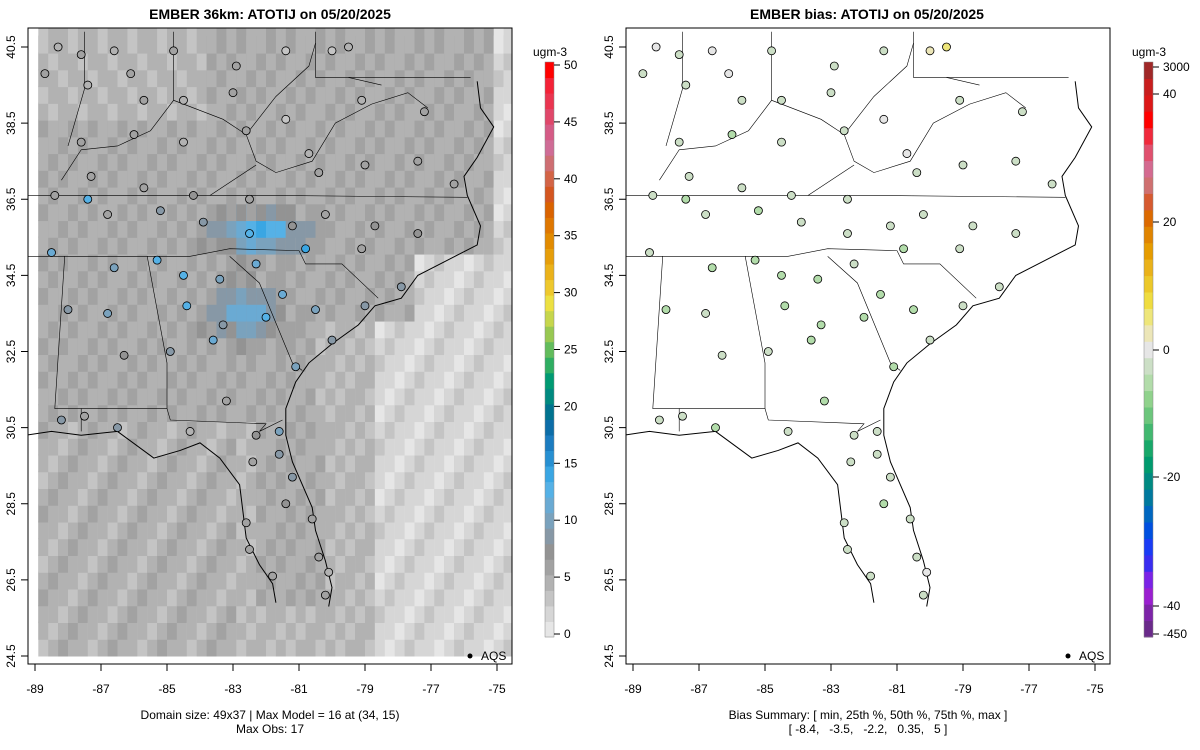 The width and height of the screenshot is (1200, 750). Describe the element at coordinates (571, 122) in the screenshot. I see `colorbar-tick-label: 45` at that location.